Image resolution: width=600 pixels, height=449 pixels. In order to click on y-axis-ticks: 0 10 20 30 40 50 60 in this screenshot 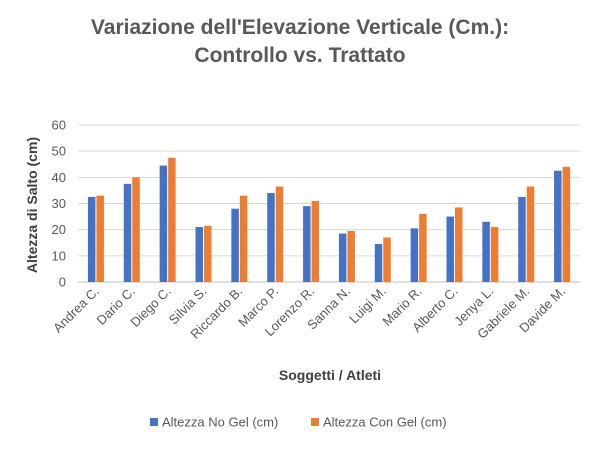, I will do `click(59, 204)`.